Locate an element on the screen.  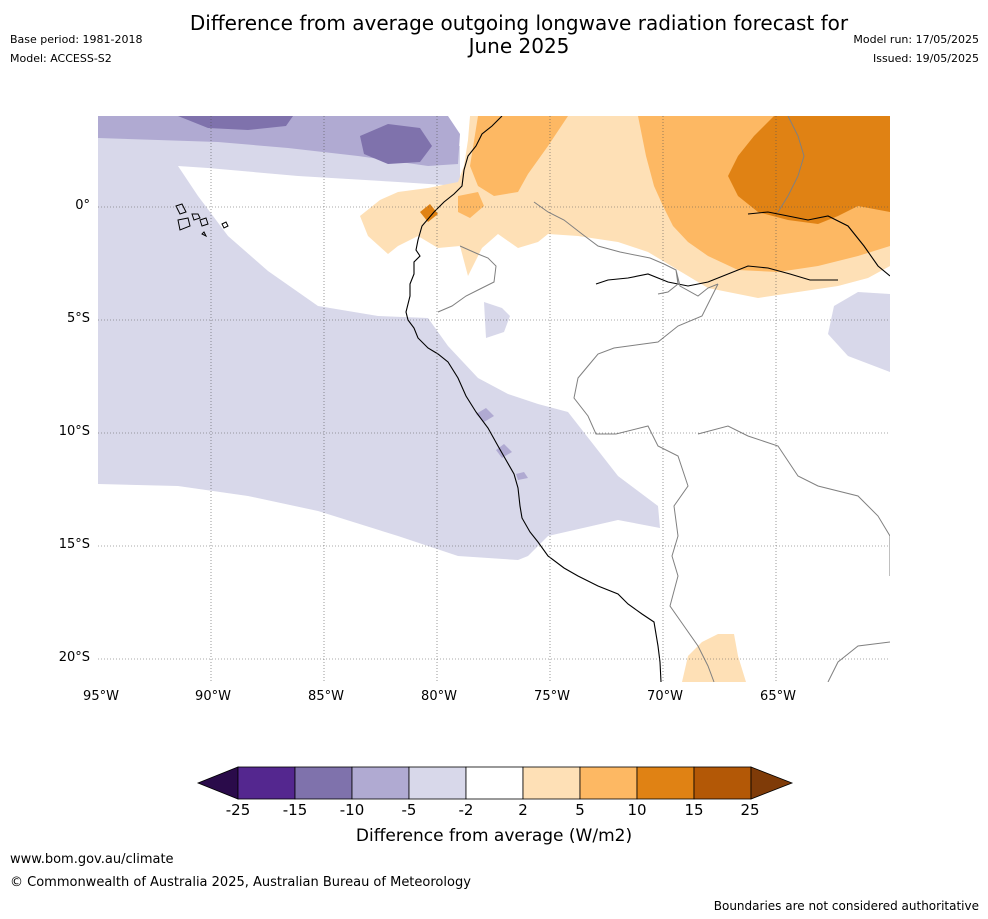
colorbar-bin-p2-p5 is located at coordinates (551, 783).